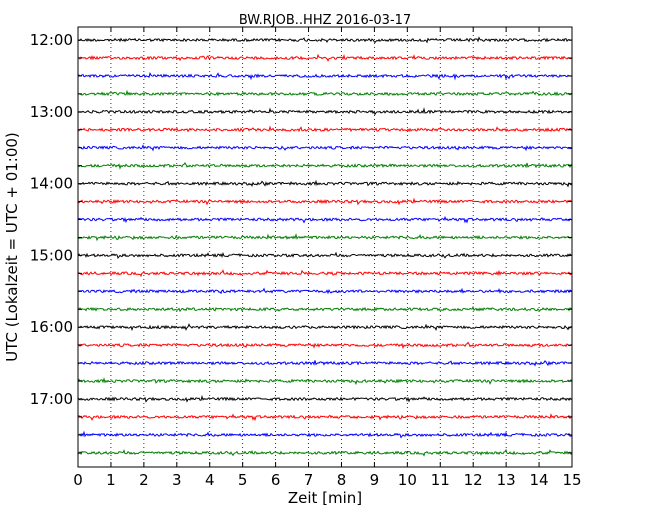 Image resolution: width=650 pixels, height=520 pixels. What do you see at coordinates (325, 20) in the screenshot?
I see `chart-title: BW.RJOB..HHZ 2016-03-17` at bounding box center [325, 20].